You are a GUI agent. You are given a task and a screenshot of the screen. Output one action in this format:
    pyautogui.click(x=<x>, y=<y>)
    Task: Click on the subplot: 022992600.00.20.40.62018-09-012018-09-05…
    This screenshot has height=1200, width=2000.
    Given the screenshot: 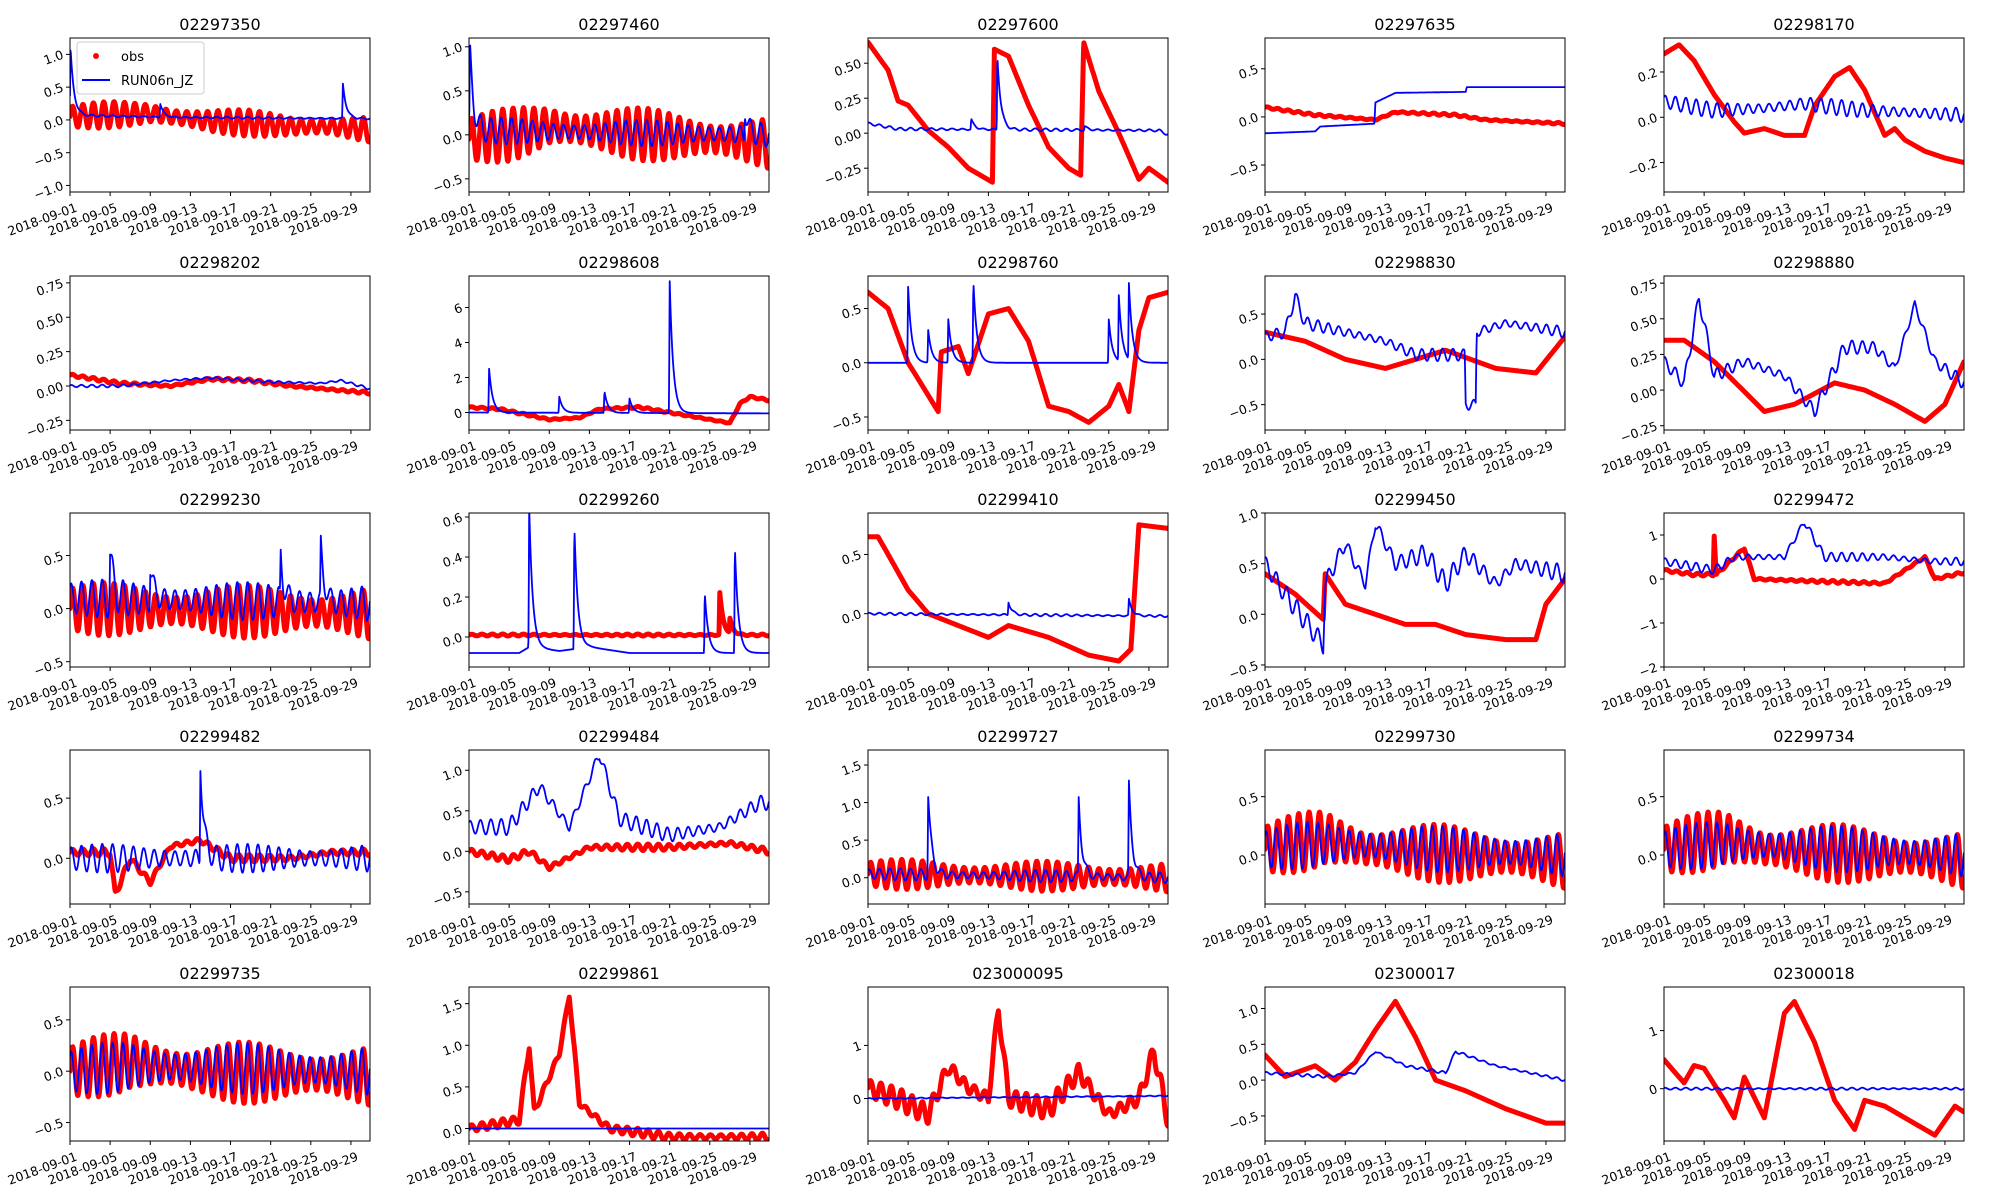 What is the action you would take?
    pyautogui.click(x=587, y=602)
    